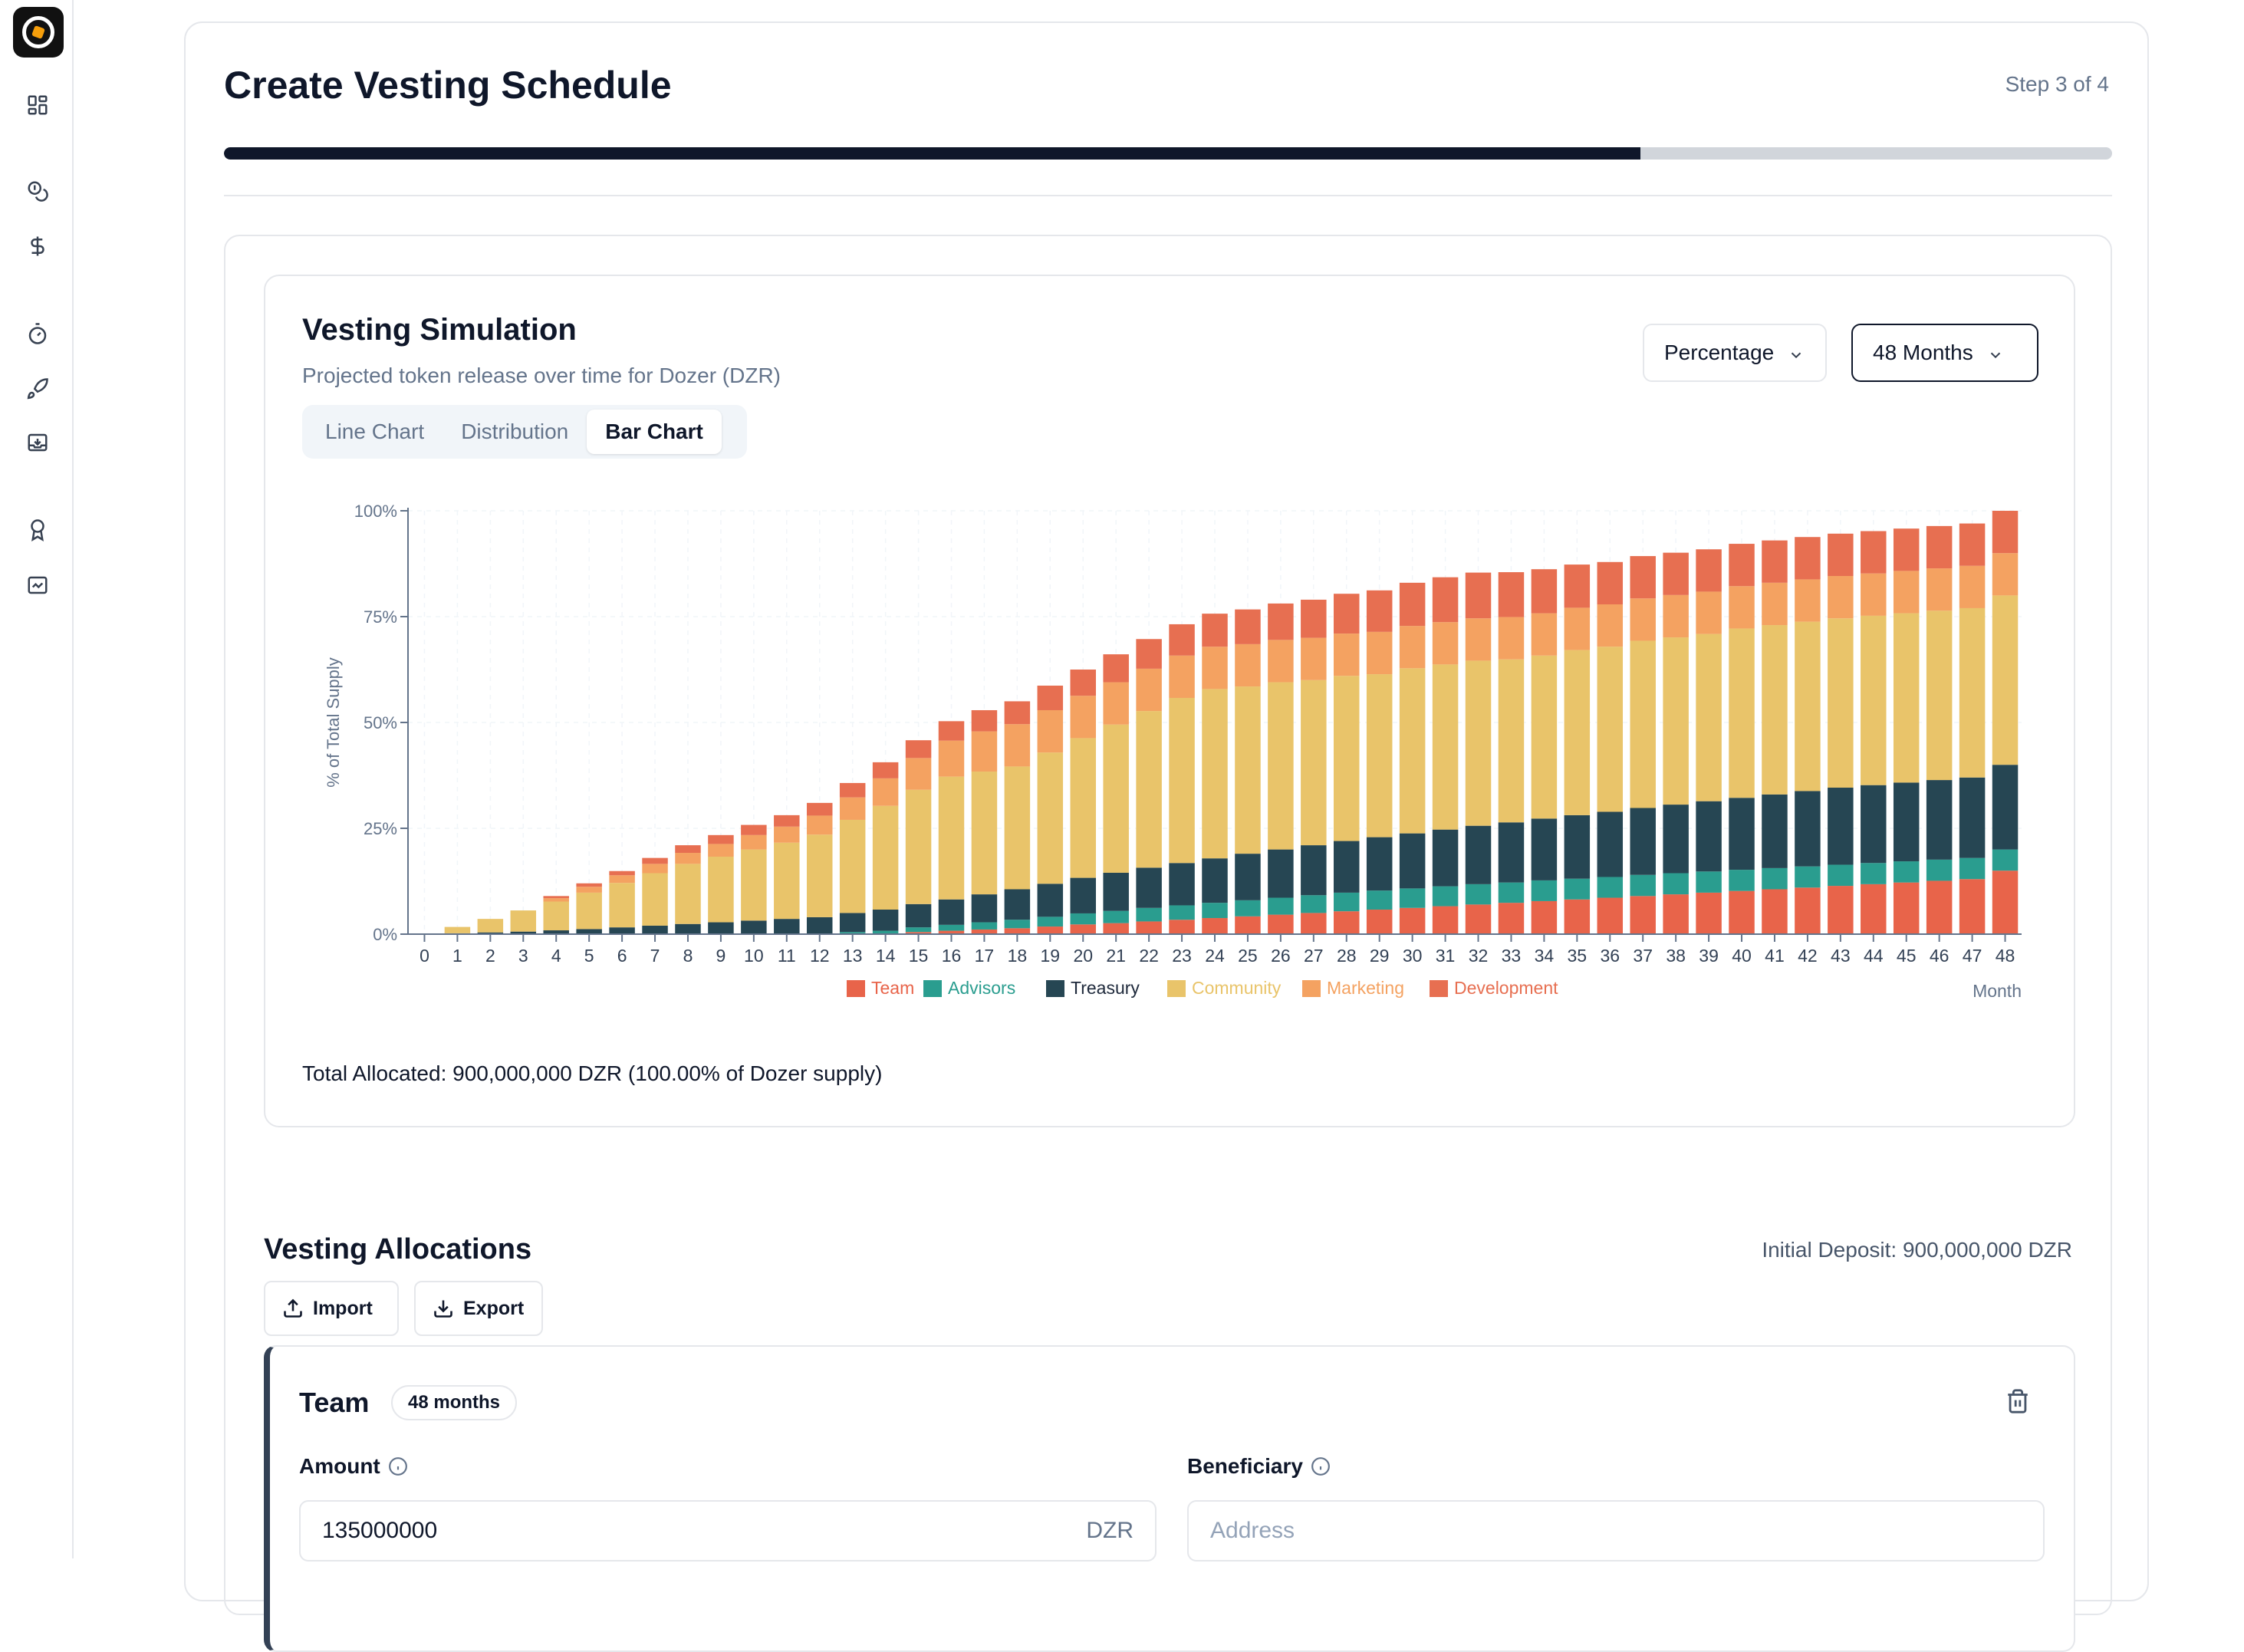 Image resolution: width=2244 pixels, height=1652 pixels. I want to click on upload-icon, so click(293, 1308).